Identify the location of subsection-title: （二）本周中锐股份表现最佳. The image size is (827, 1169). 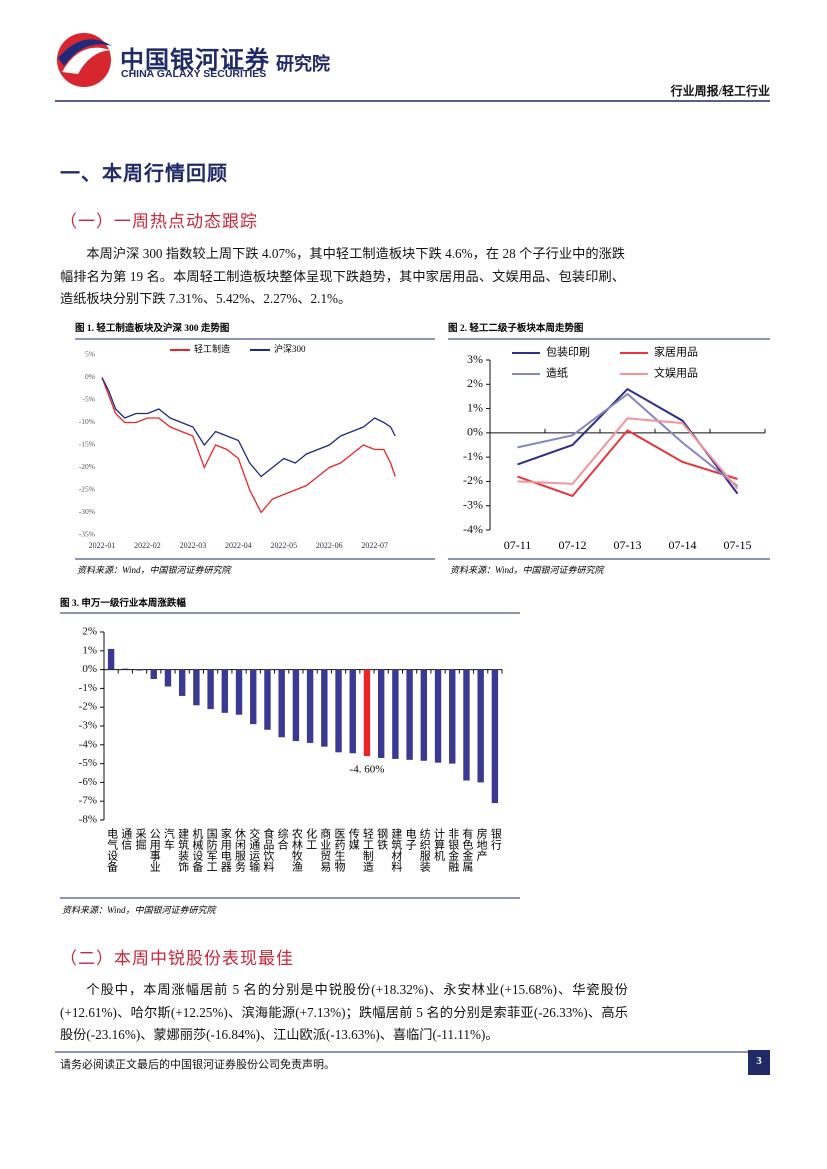
(177, 958).